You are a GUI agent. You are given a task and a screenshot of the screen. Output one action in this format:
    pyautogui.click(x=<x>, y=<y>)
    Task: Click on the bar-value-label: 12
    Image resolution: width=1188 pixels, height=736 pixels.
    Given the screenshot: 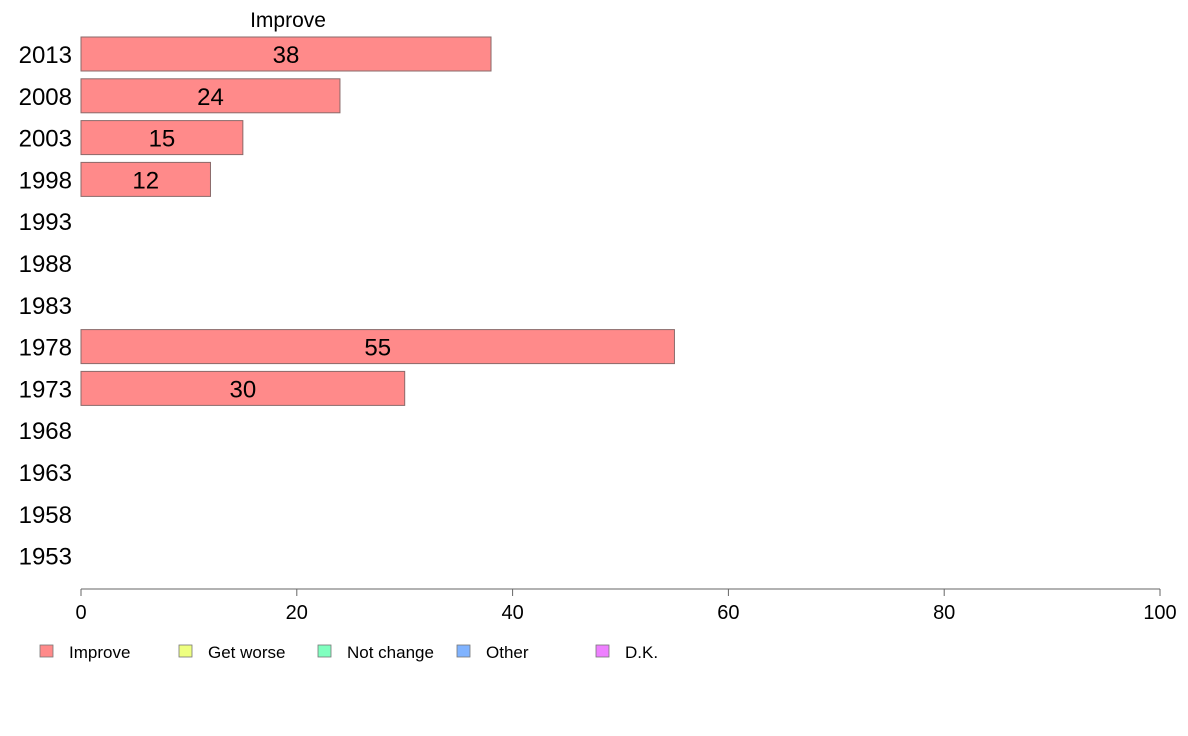 What is the action you would take?
    pyautogui.click(x=145, y=180)
    